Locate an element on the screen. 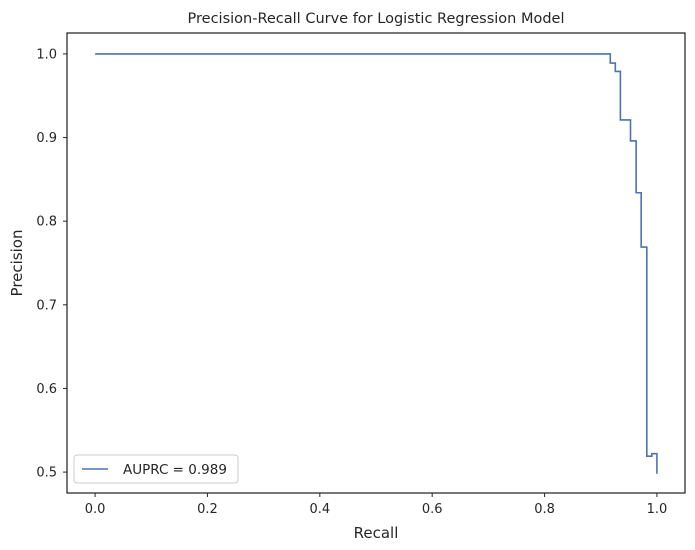 This screenshot has width=695, height=550. x-tick-label: 0.2 is located at coordinates (207, 509).